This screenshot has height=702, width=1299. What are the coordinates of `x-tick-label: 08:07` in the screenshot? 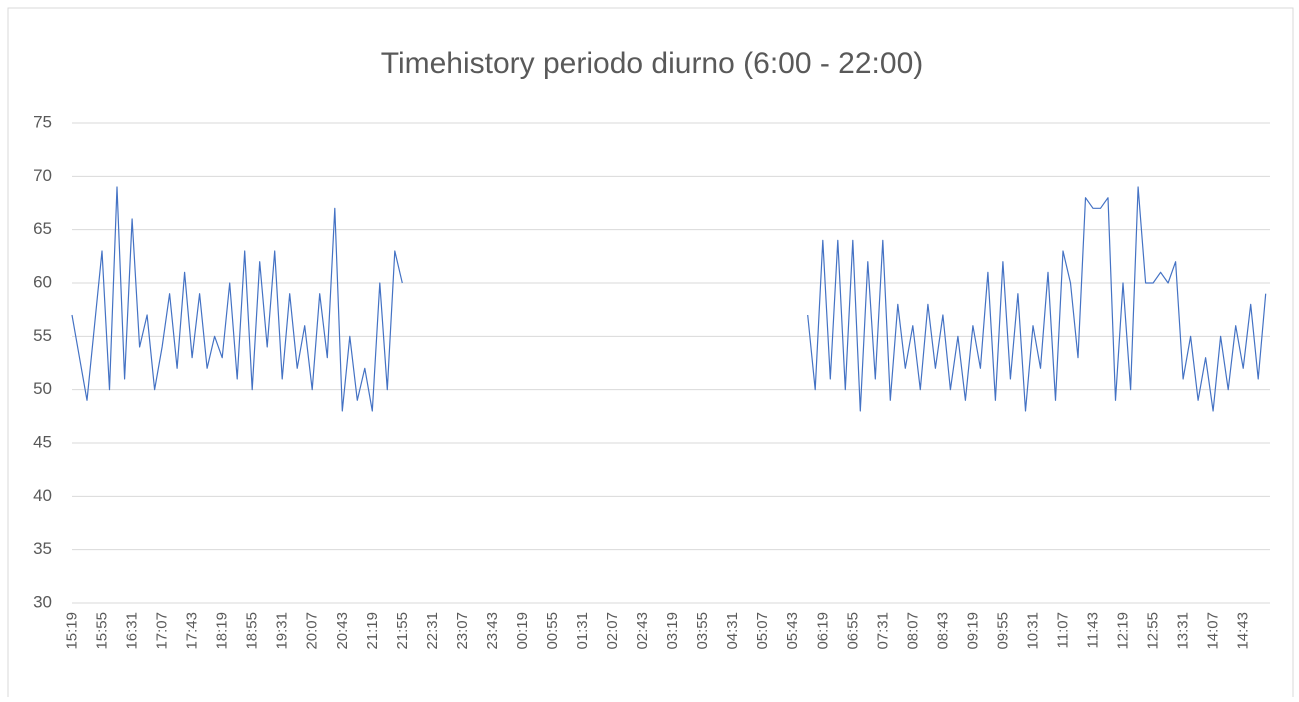 It's located at (912, 631).